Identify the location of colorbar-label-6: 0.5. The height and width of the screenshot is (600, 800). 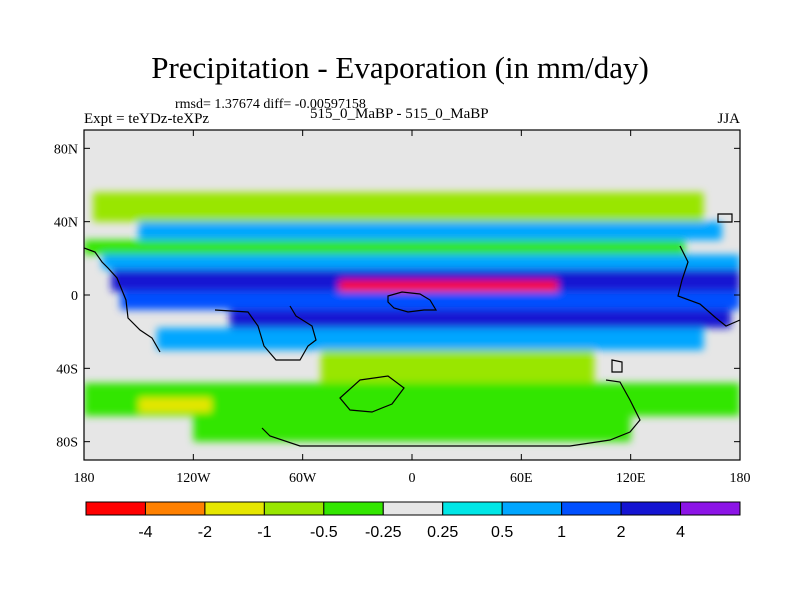
(502, 532).